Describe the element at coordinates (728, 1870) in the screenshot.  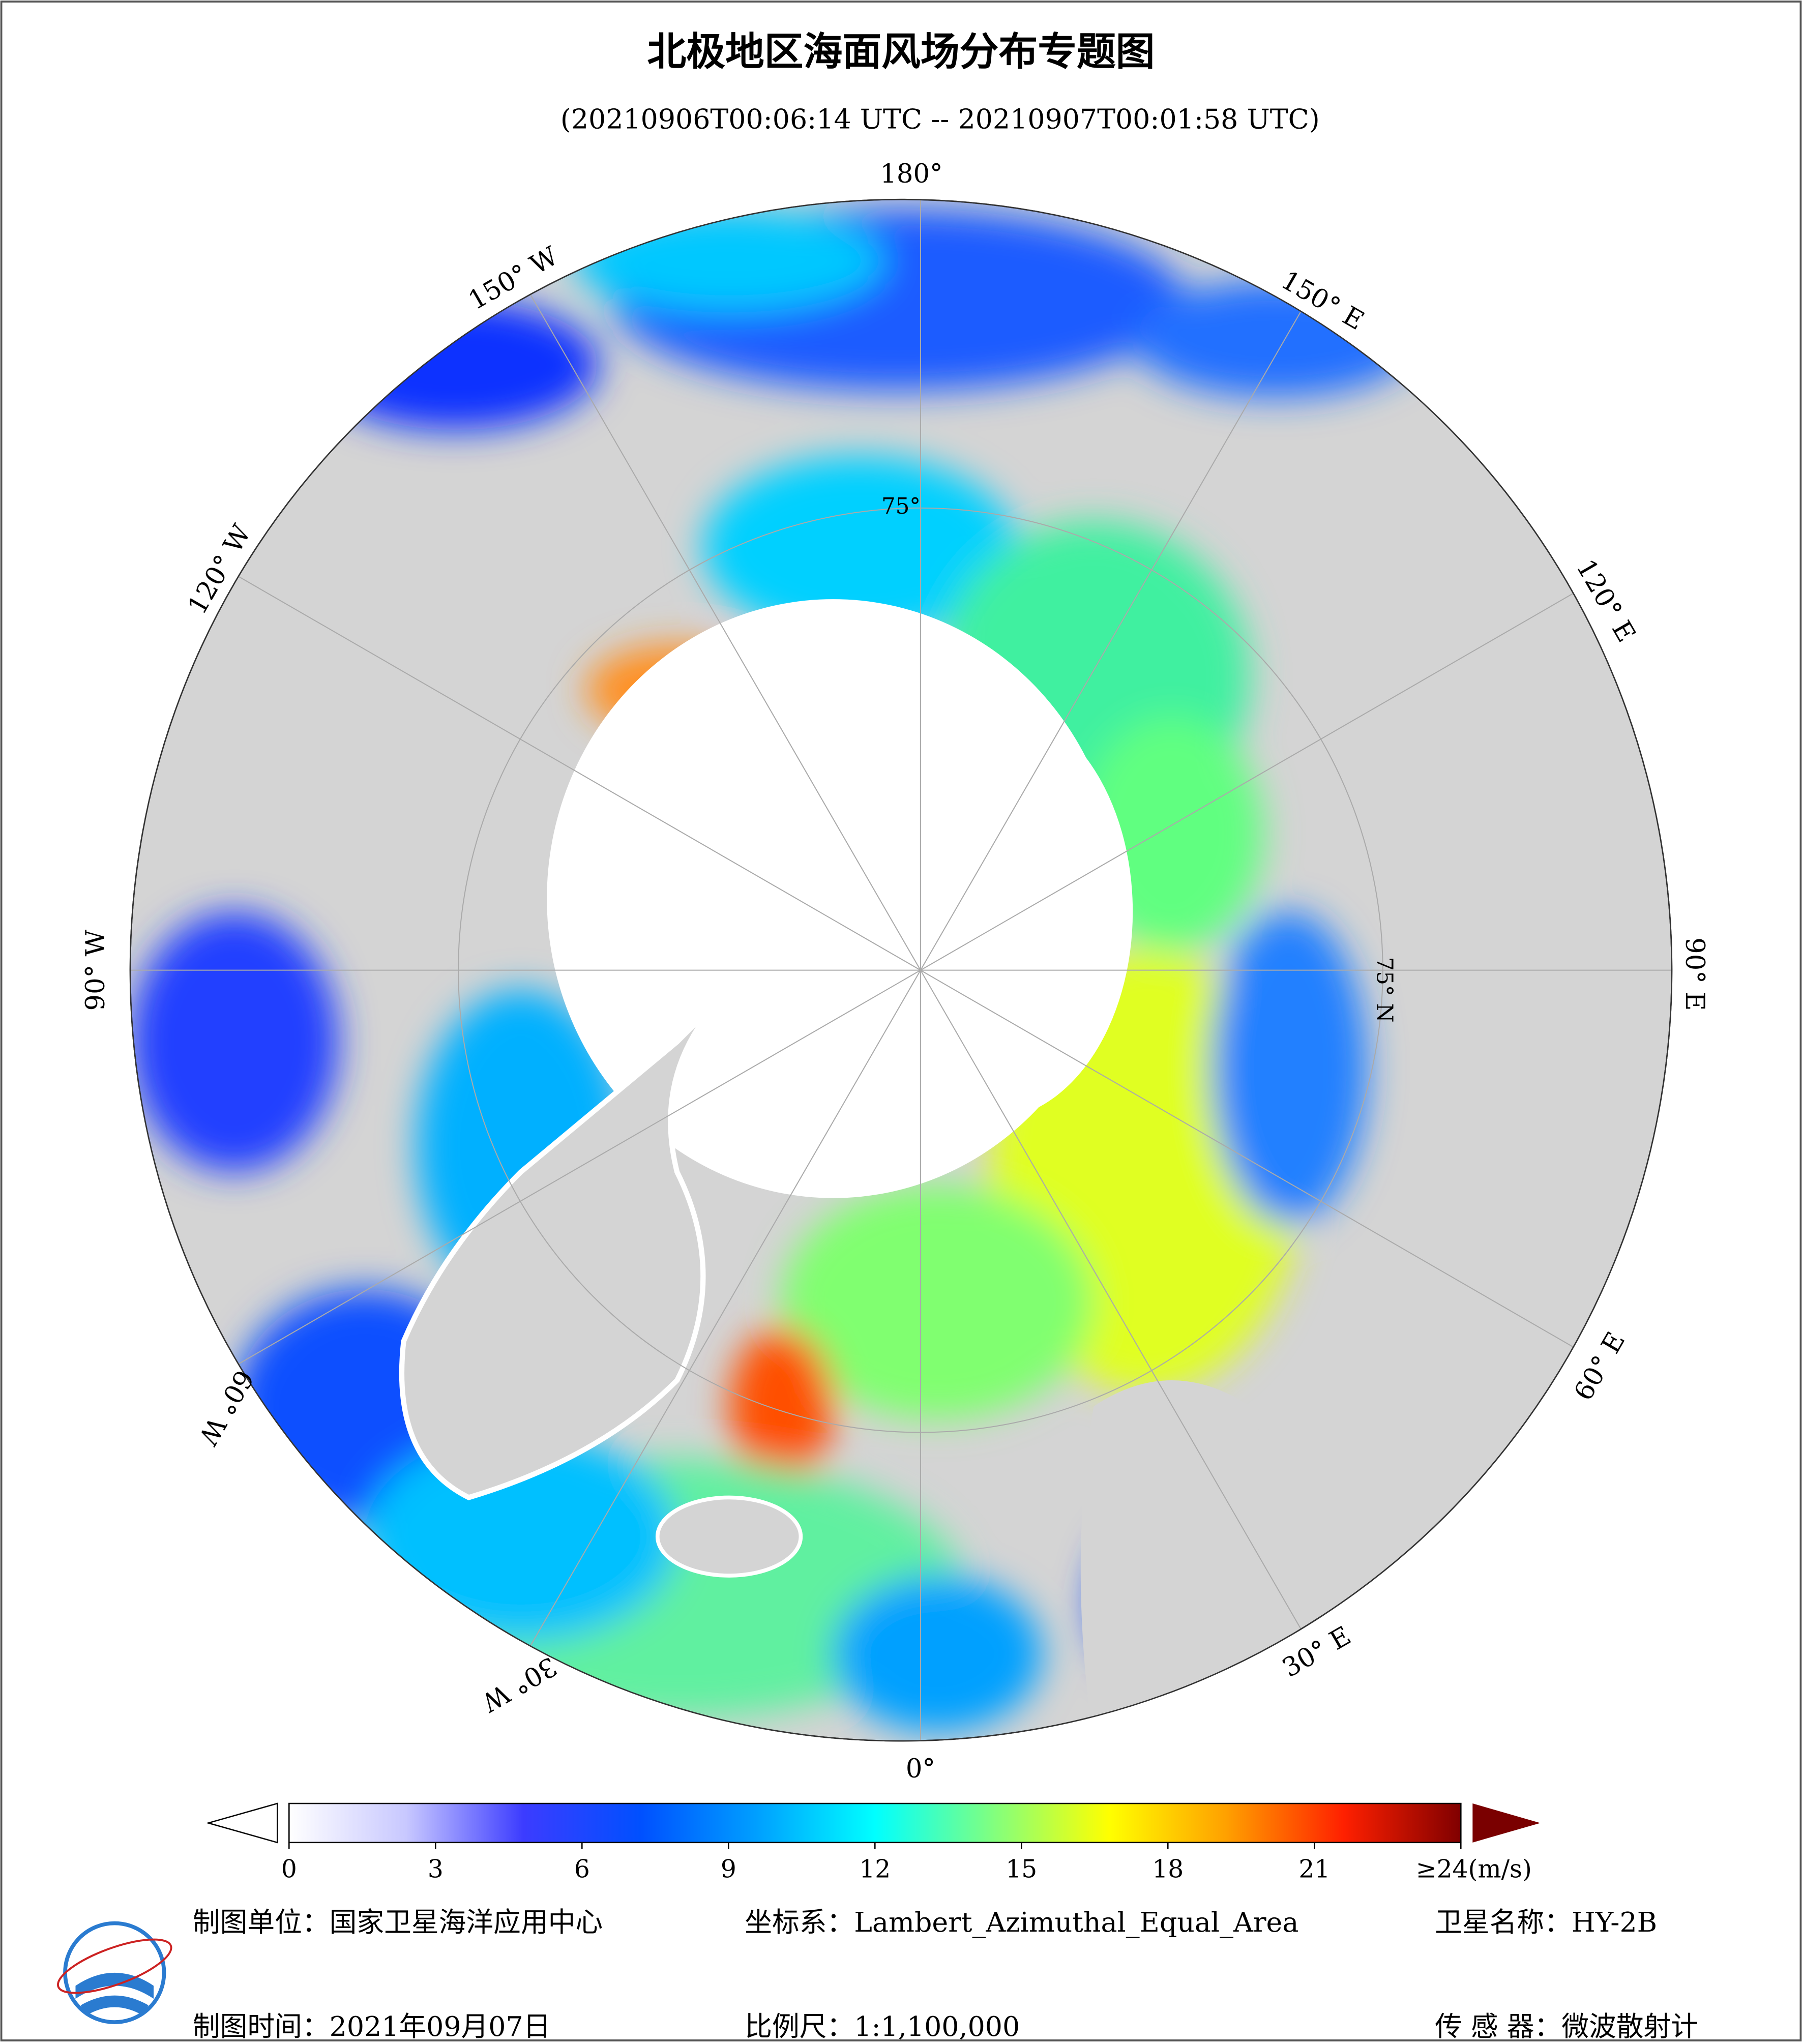
I see `colorbar-tick-label: 9` at that location.